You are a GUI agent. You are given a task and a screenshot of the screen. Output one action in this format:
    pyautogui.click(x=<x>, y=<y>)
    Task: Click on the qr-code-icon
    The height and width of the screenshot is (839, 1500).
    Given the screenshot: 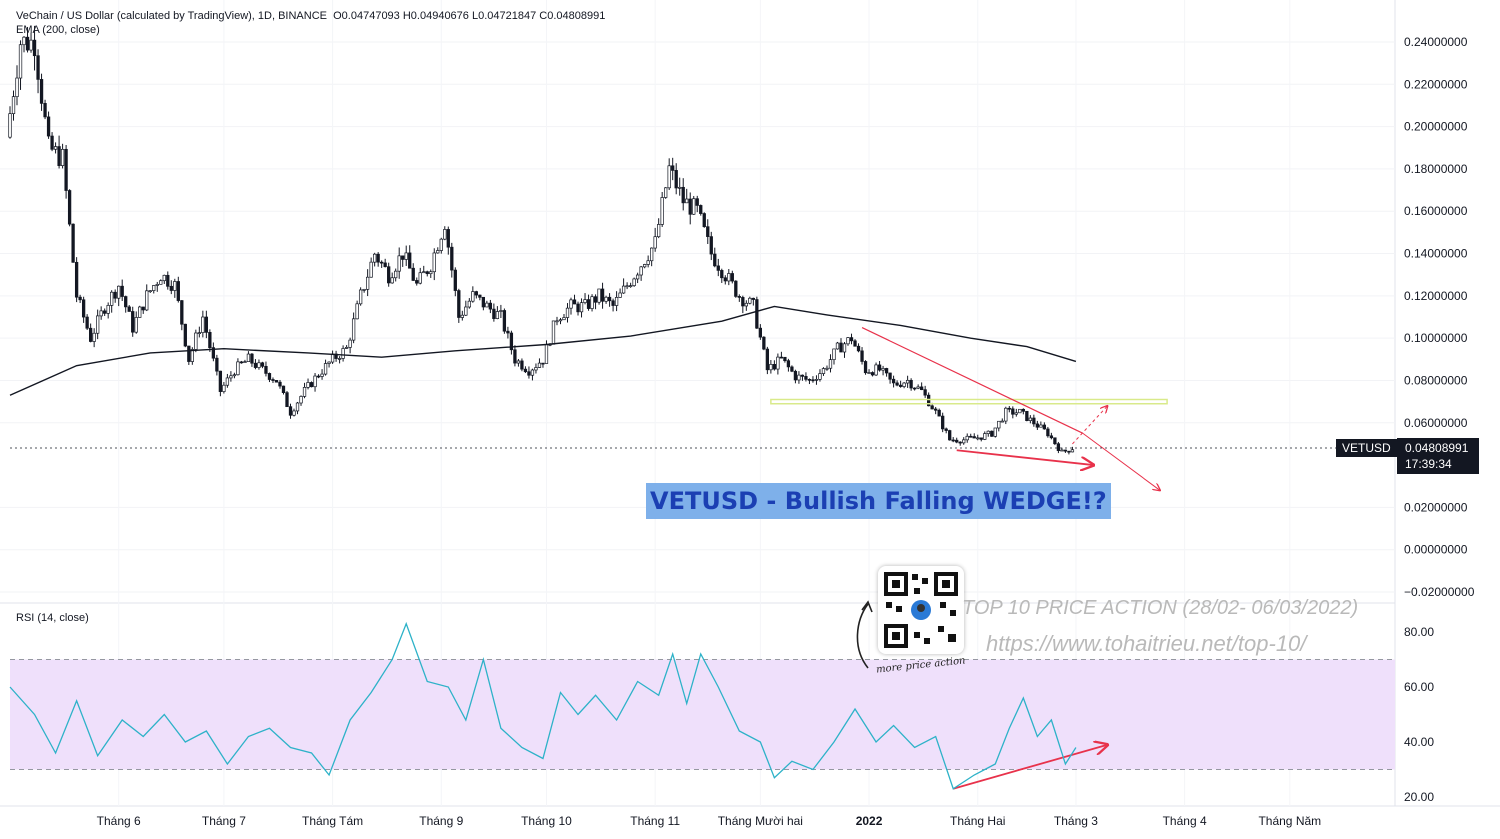 What is the action you would take?
    pyautogui.click(x=921, y=610)
    